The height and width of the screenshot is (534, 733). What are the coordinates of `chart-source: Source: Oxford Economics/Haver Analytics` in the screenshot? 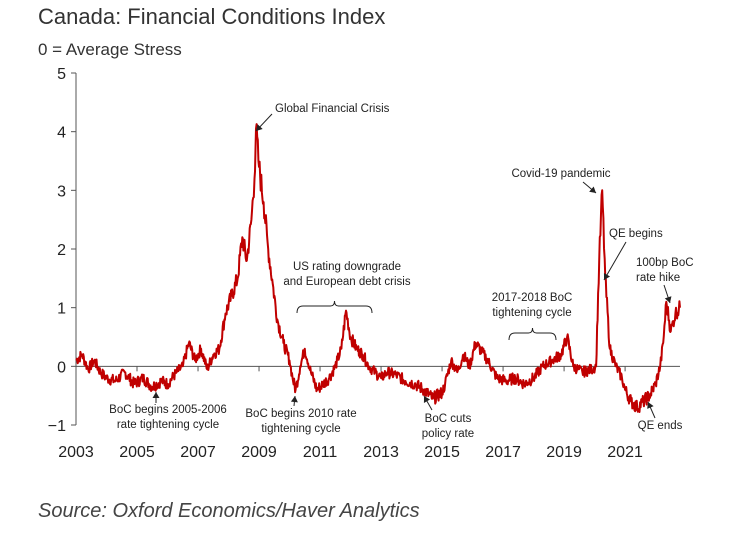 It's located at (229, 511).